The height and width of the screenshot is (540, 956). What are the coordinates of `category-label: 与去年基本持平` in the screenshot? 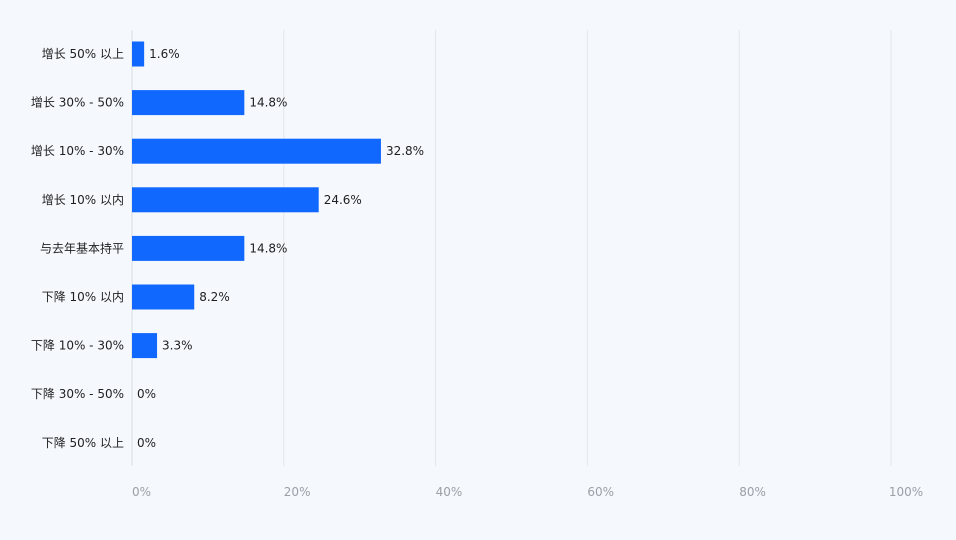 It's located at (82, 247).